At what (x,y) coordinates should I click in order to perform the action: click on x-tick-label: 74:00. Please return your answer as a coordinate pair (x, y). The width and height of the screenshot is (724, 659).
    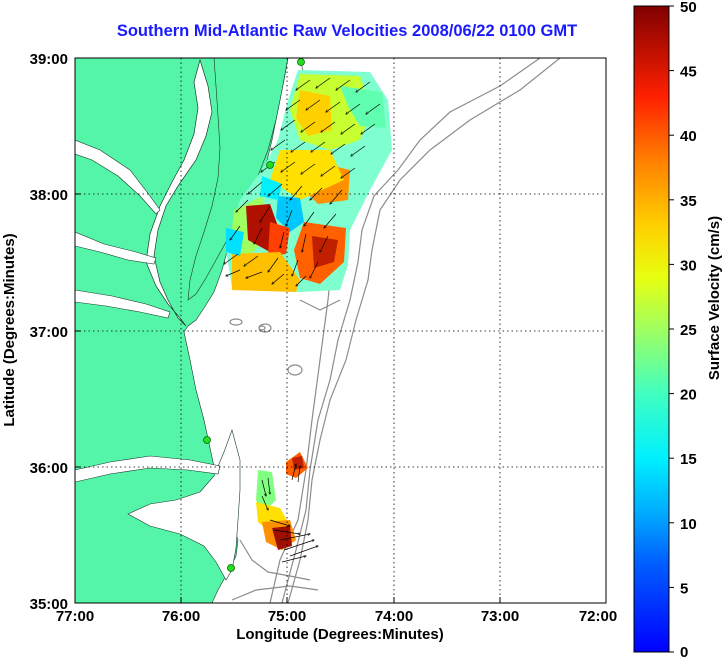
    Looking at the image, I should click on (394, 616).